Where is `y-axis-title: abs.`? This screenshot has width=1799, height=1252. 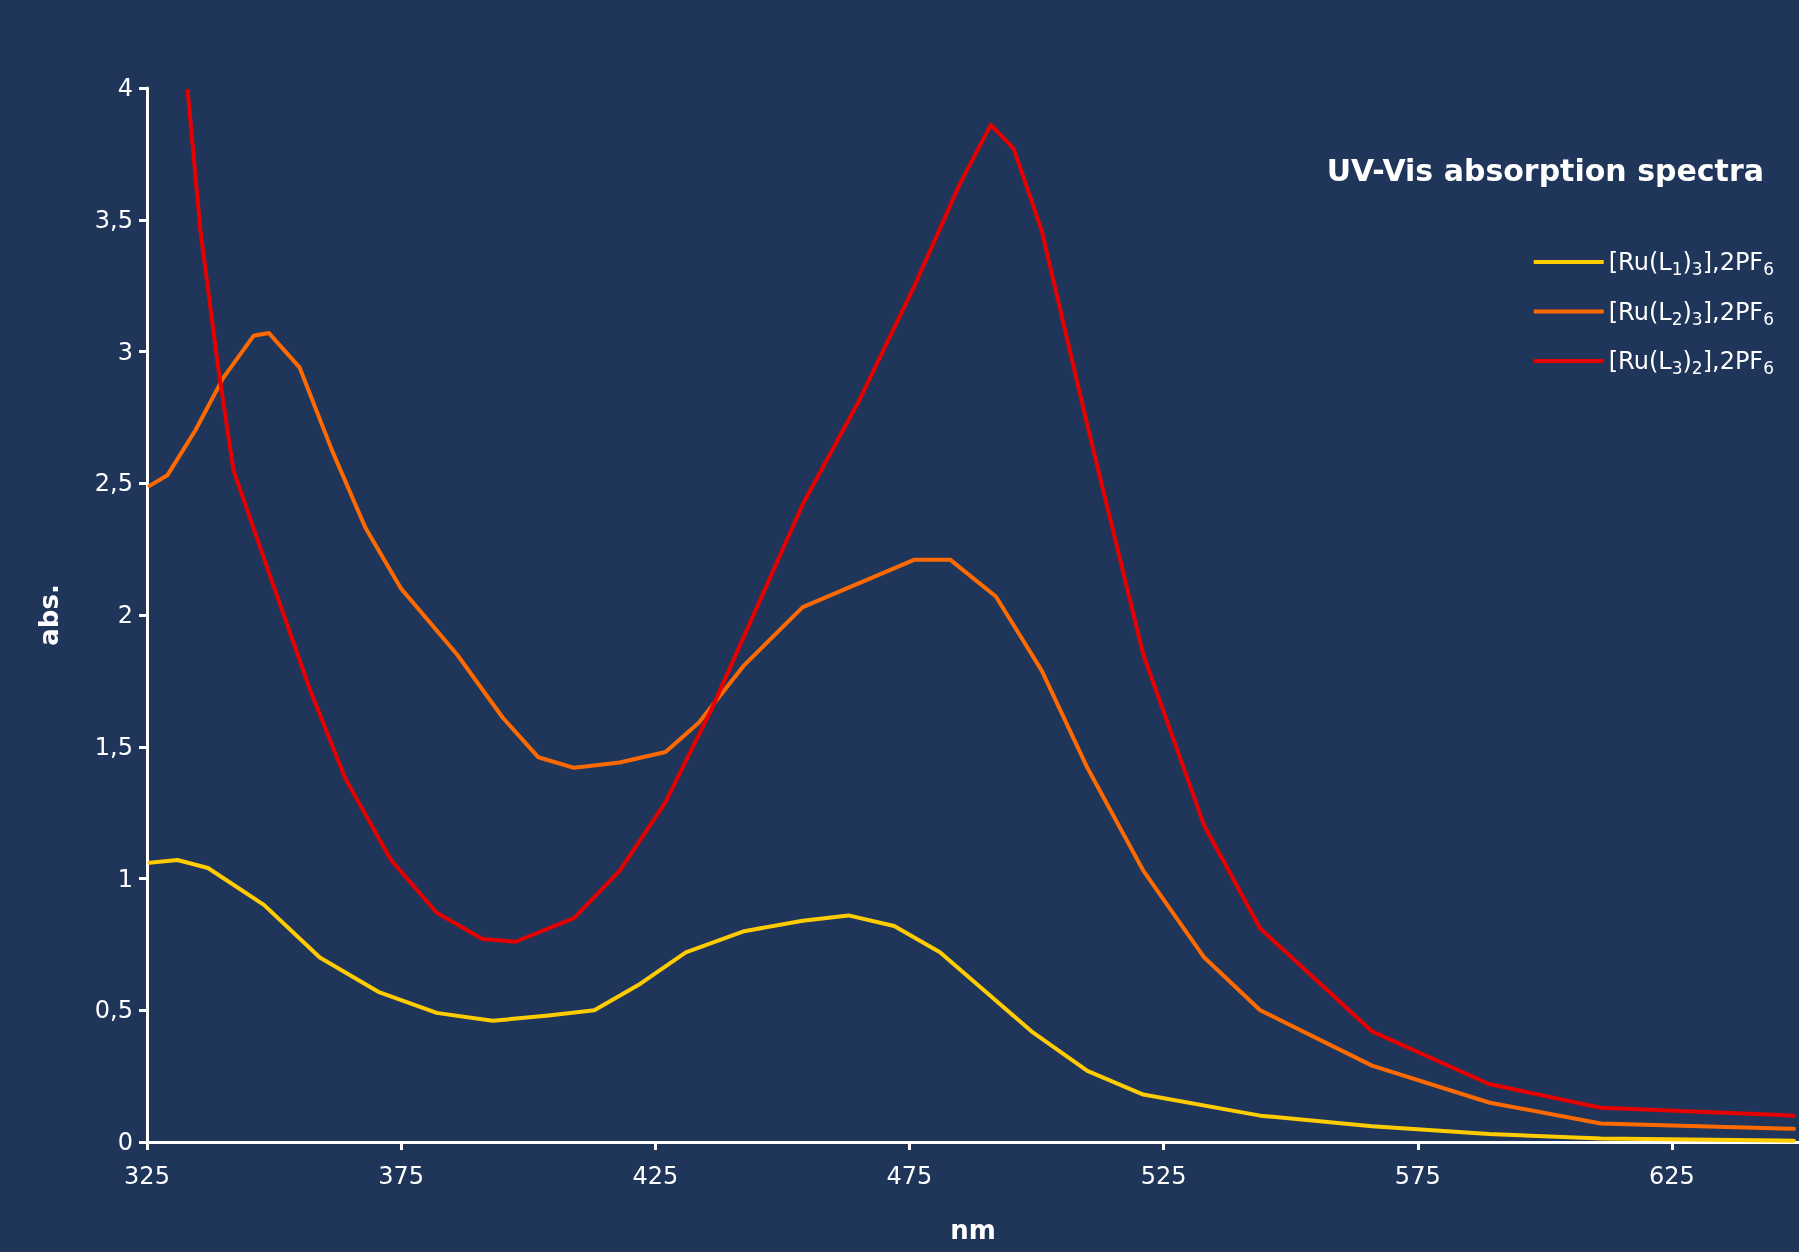 y-axis-title: abs. is located at coordinates (49, 615).